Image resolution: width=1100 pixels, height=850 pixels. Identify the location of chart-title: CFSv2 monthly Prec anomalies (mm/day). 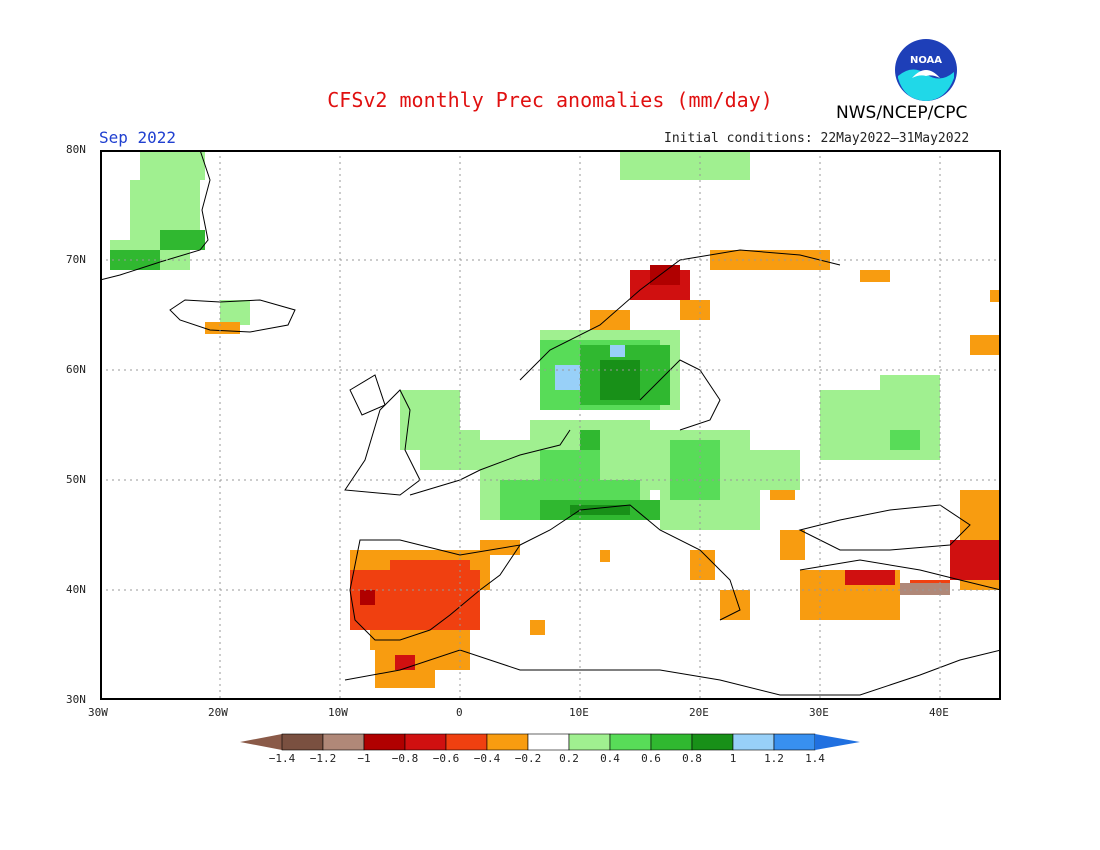
(550, 100).